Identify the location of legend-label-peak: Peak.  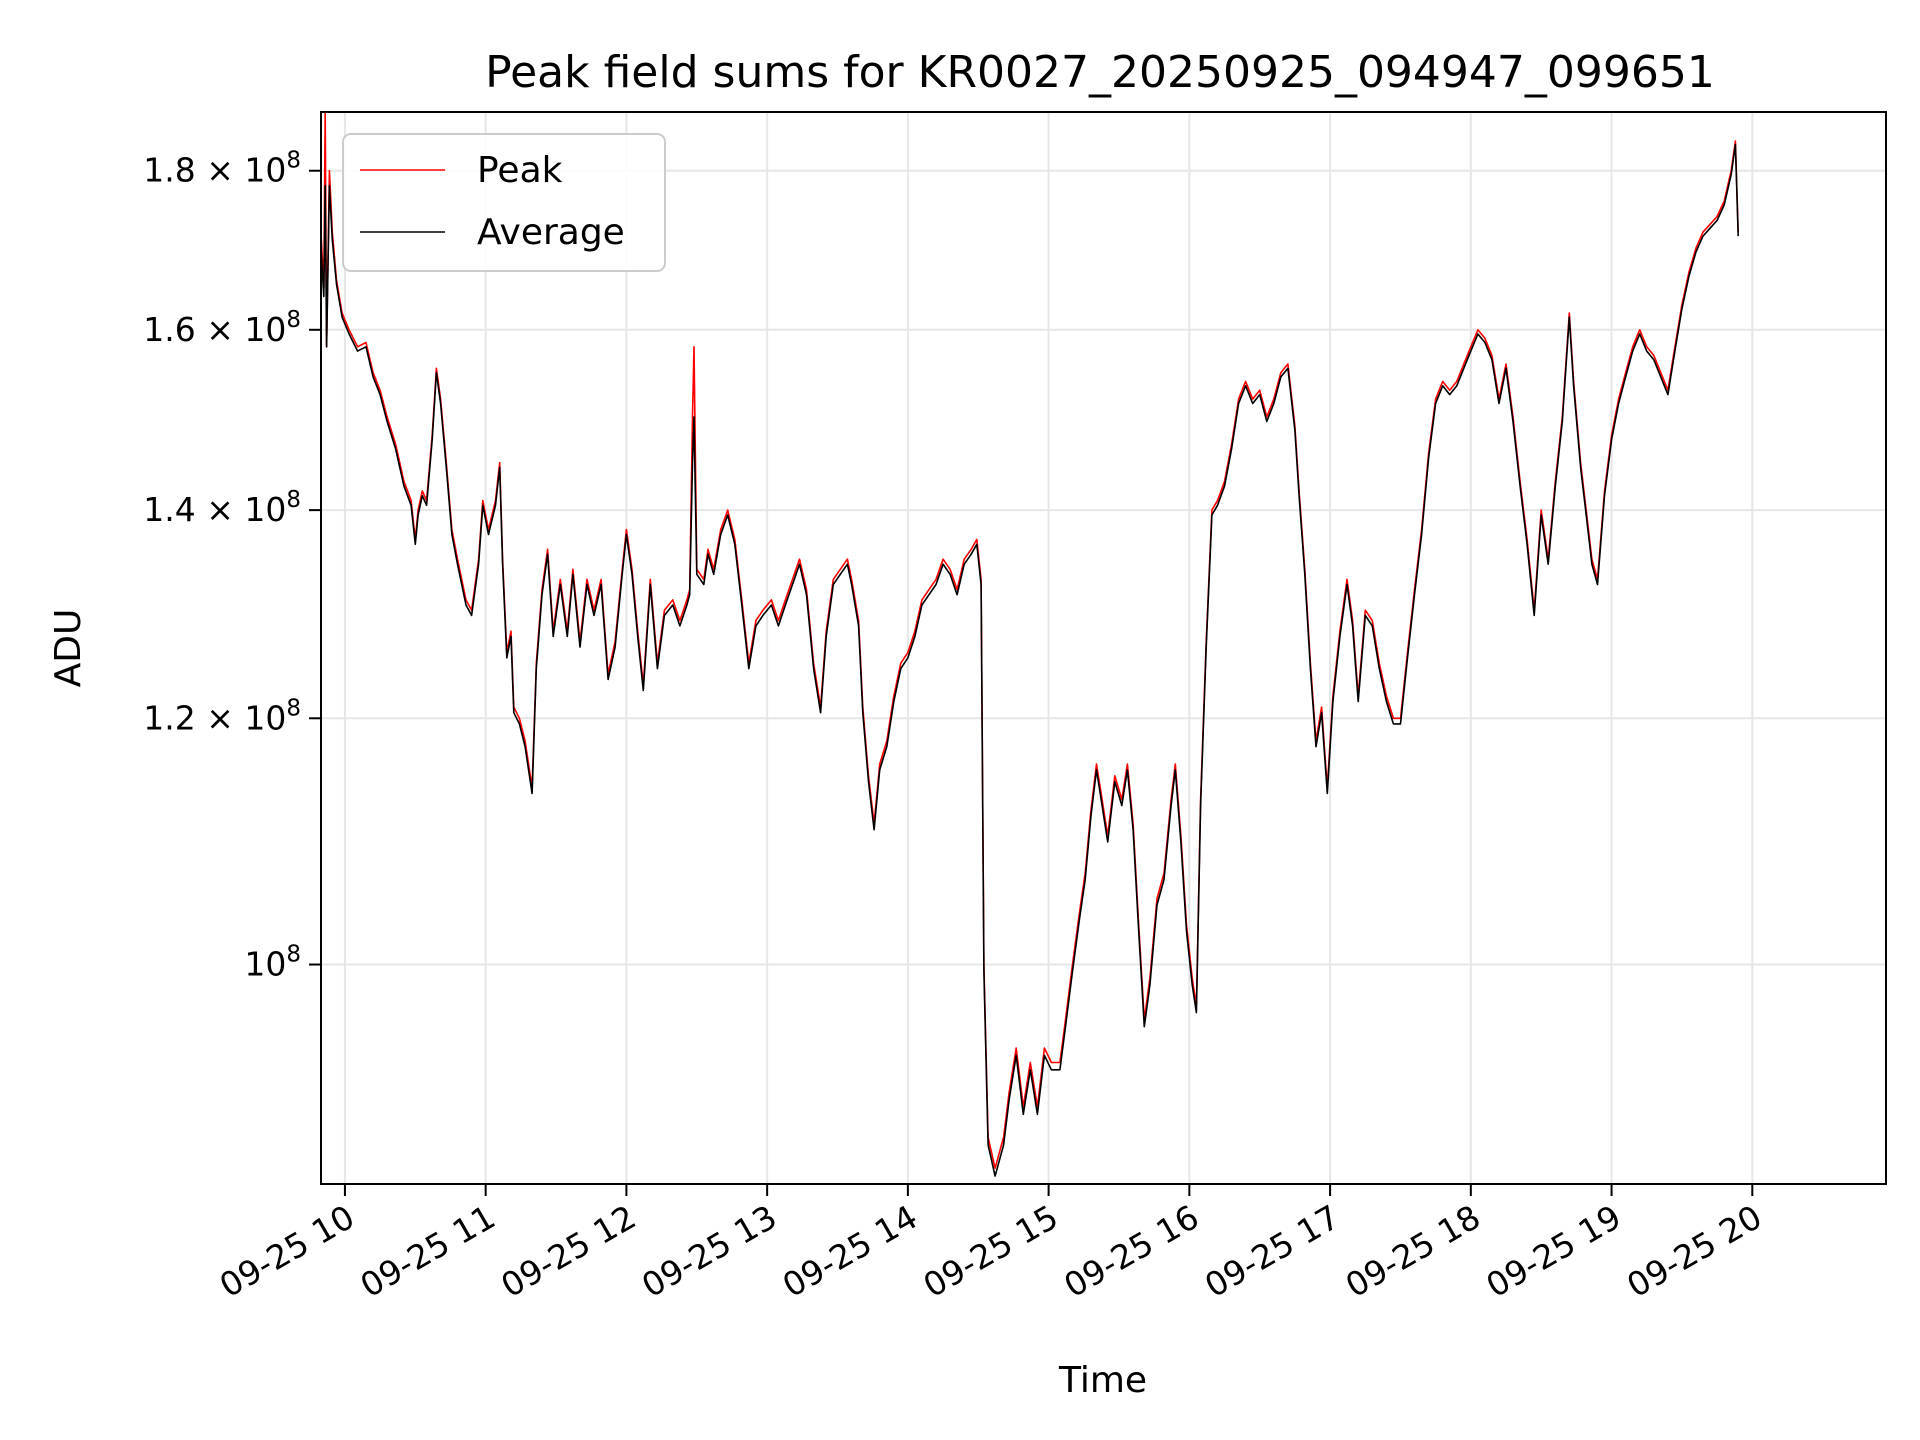
(520, 170).